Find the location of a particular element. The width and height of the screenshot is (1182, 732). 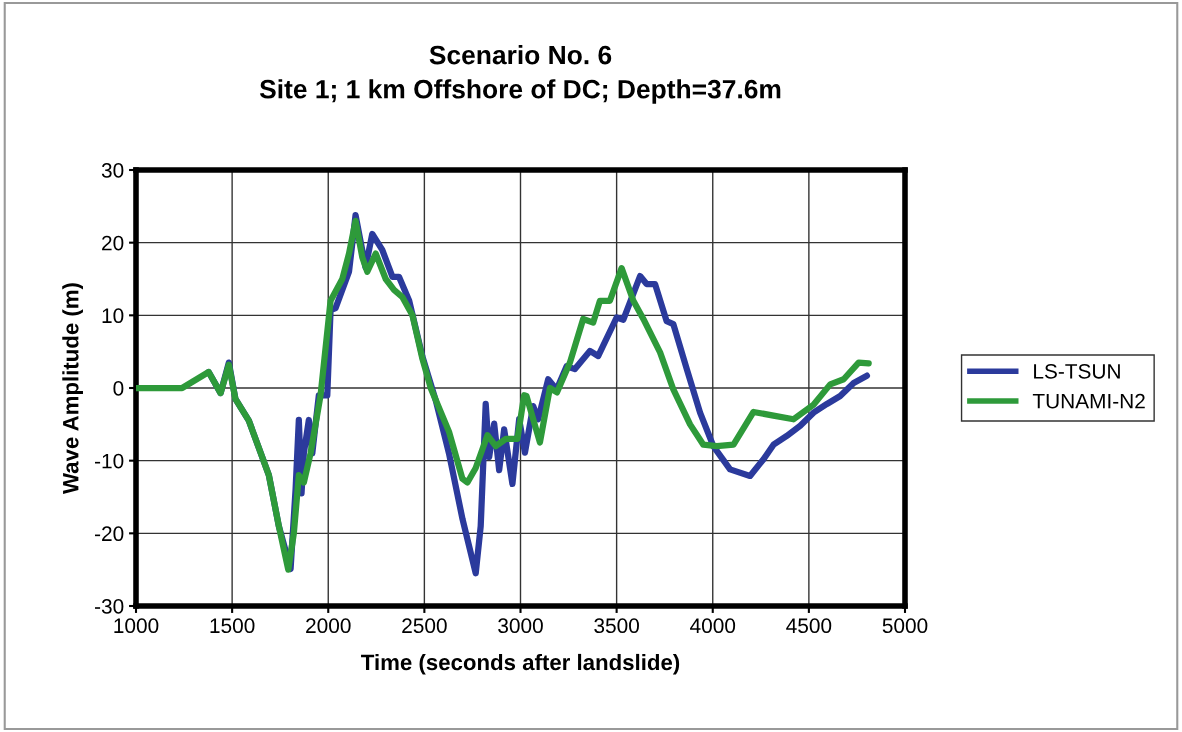

x-tick-label: 5000 is located at coordinates (905, 626).